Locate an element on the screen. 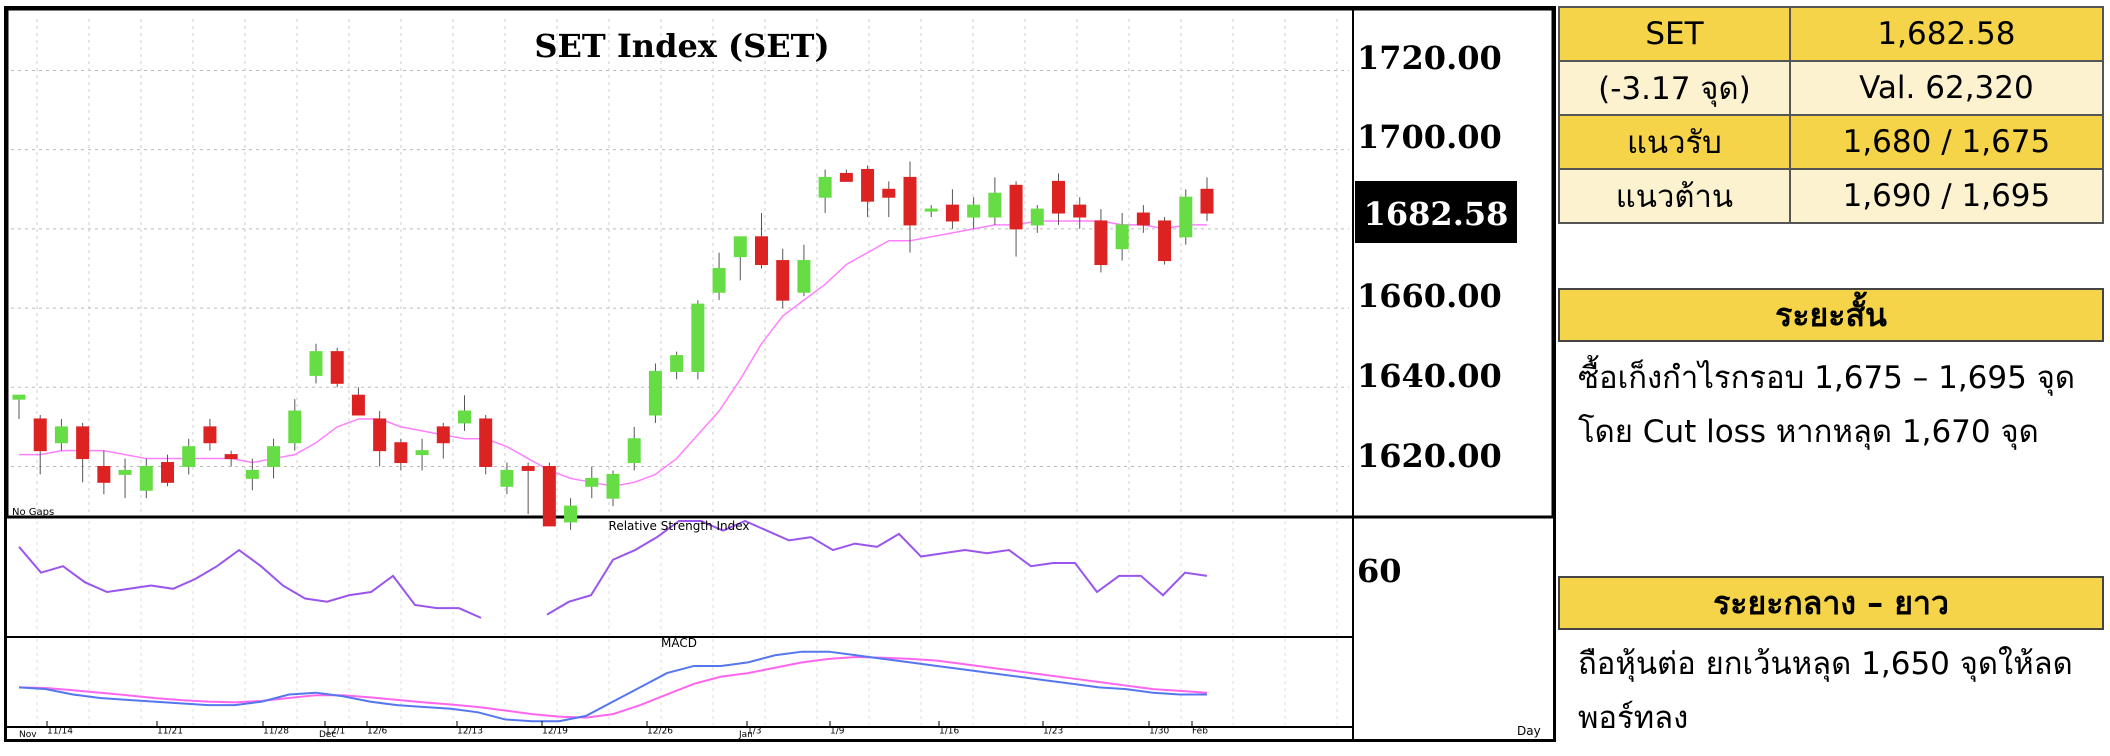  chart-title: SET Index (SET) is located at coordinates (681, 46).